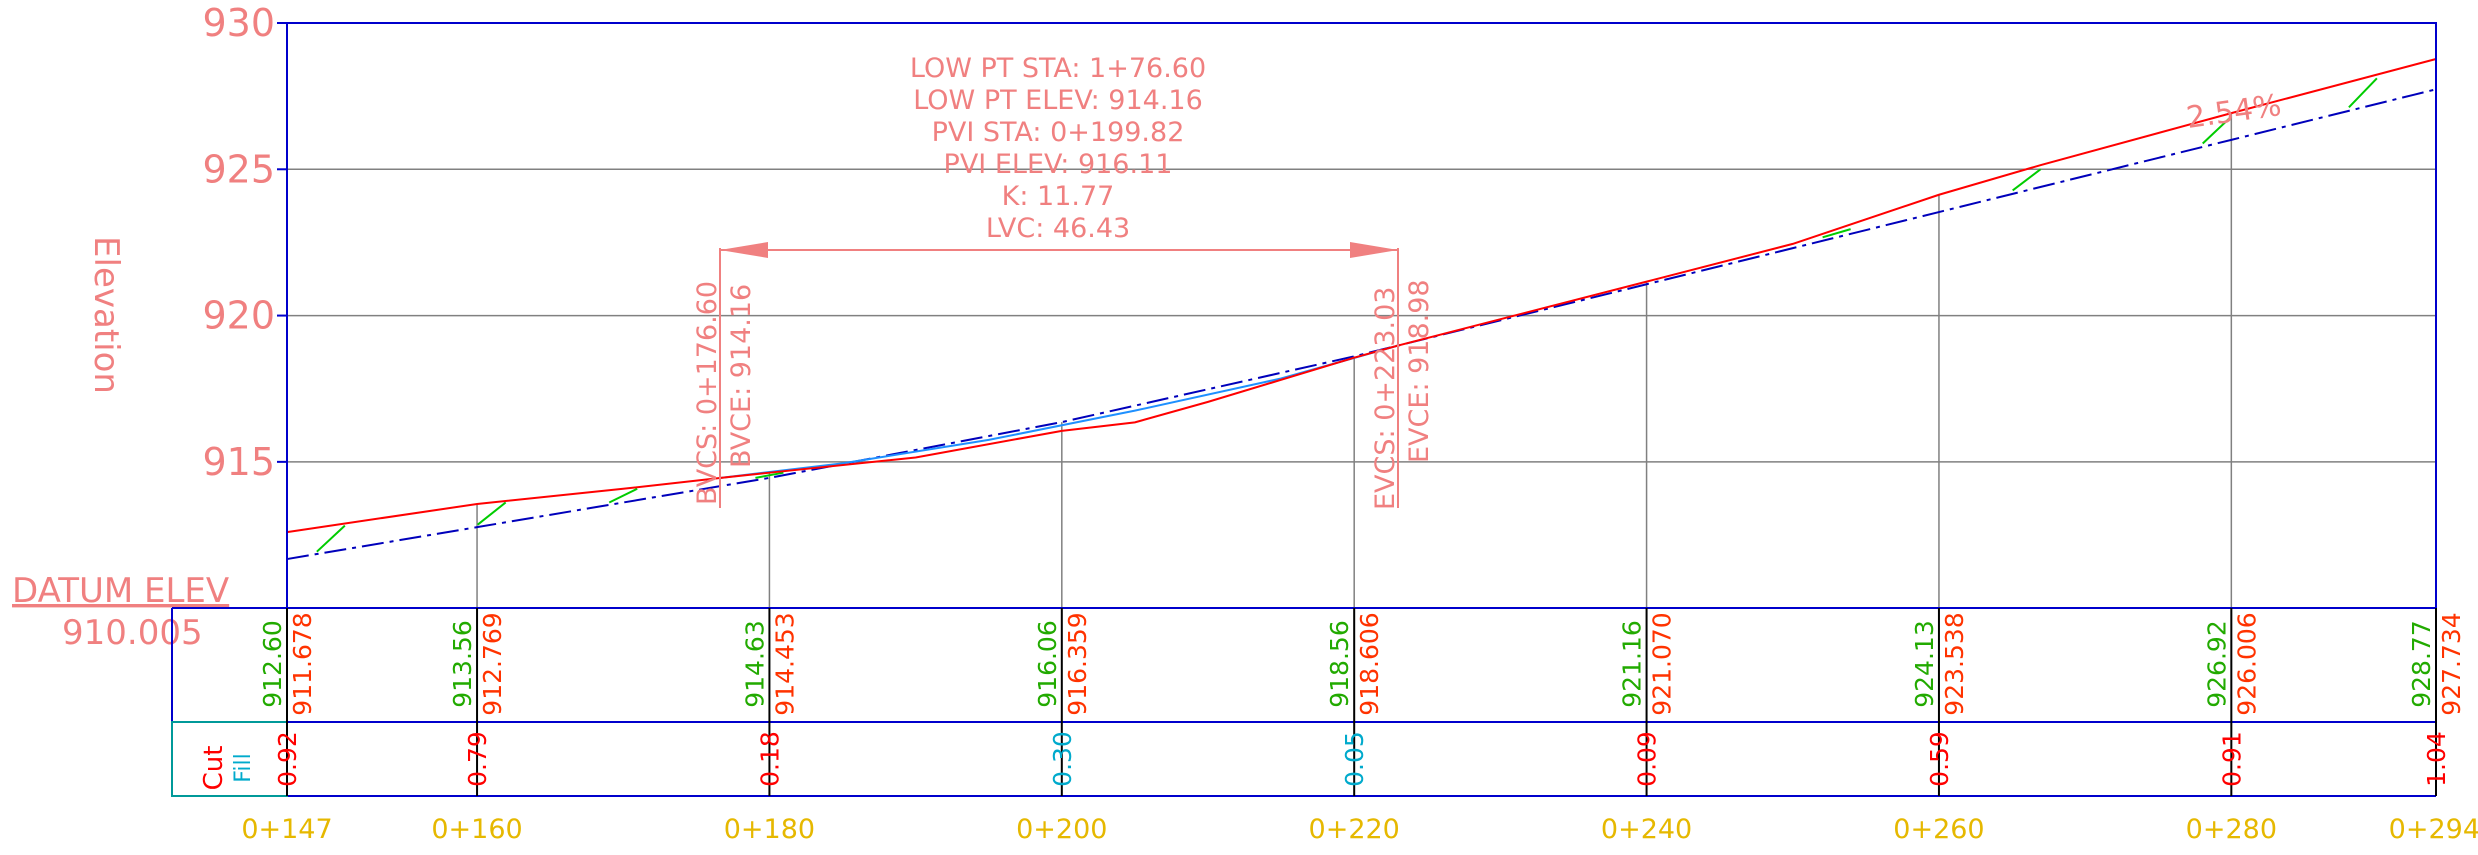 This screenshot has width=2478, height=855. What do you see at coordinates (287, 759) in the screenshot?
I see `cut-value: 0.92` at bounding box center [287, 759].